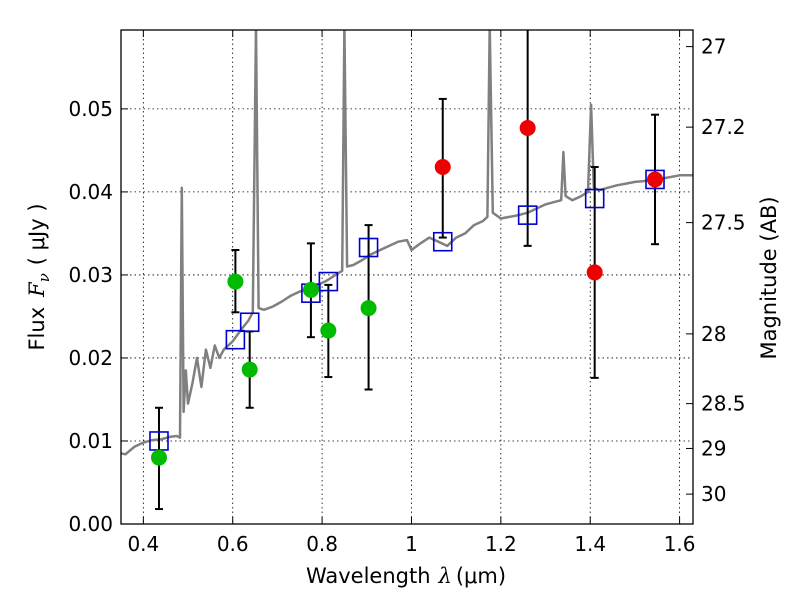 Image resolution: width=800 pixels, height=600 pixels. What do you see at coordinates (723, 127) in the screenshot?
I see `right-tick-label: 27.2` at bounding box center [723, 127].